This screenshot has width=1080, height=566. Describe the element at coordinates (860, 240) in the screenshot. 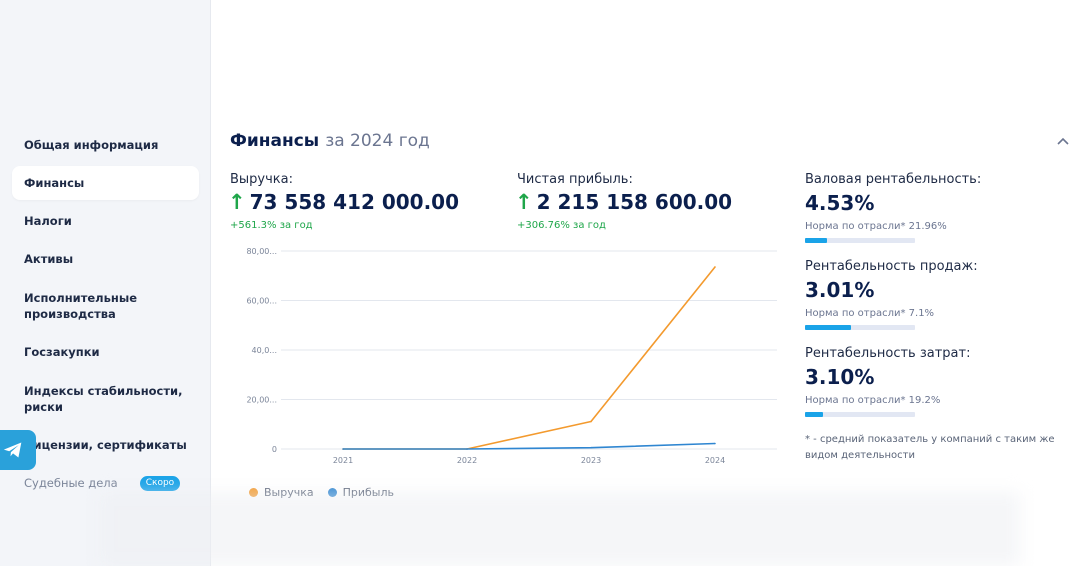

I see `gross-margin-bar` at that location.